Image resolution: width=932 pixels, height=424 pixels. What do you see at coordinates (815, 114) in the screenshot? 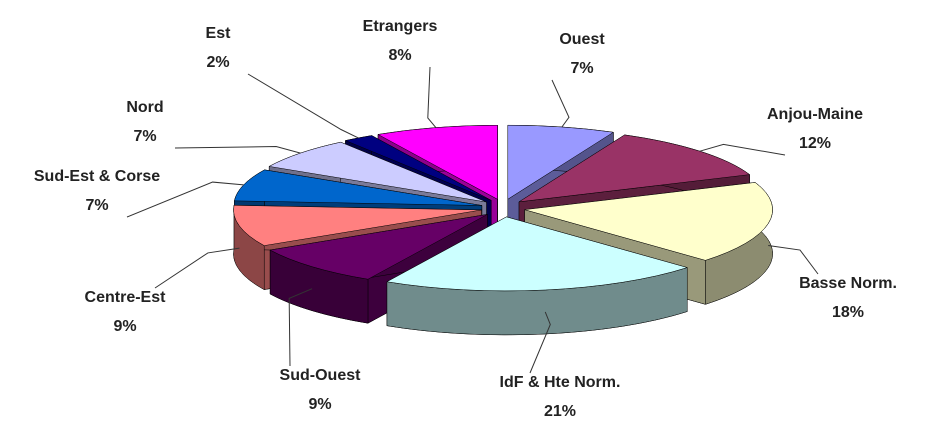
I see `slice-label: Anjou-Maine` at bounding box center [815, 114].